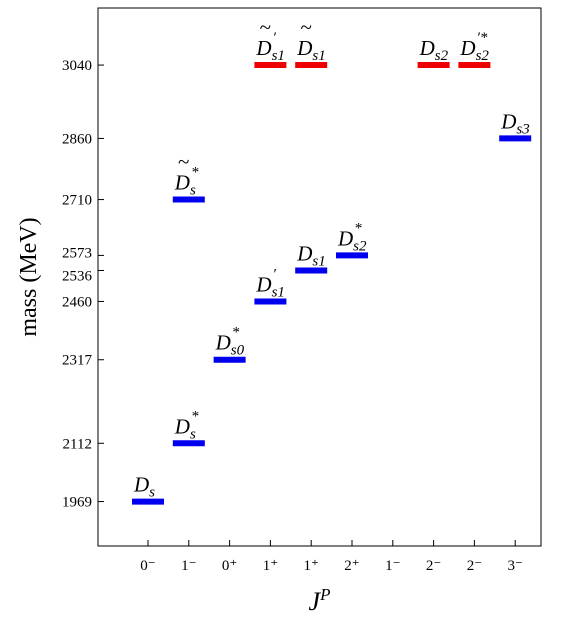  I want to click on x-tick-label: 0⁺, so click(229, 566).